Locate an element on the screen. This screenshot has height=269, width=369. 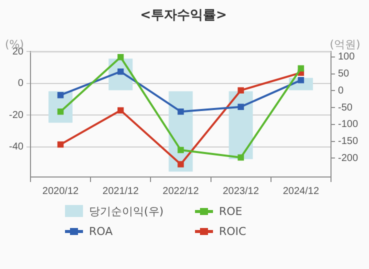
y-tick-label: -20 is located at coordinates (16, 115).